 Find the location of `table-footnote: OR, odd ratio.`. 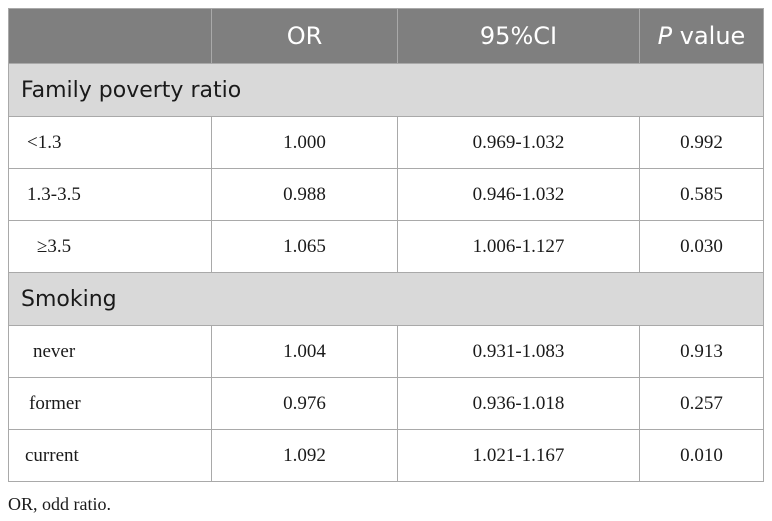

table-footnote: OR, odd ratio. is located at coordinates (59, 504).